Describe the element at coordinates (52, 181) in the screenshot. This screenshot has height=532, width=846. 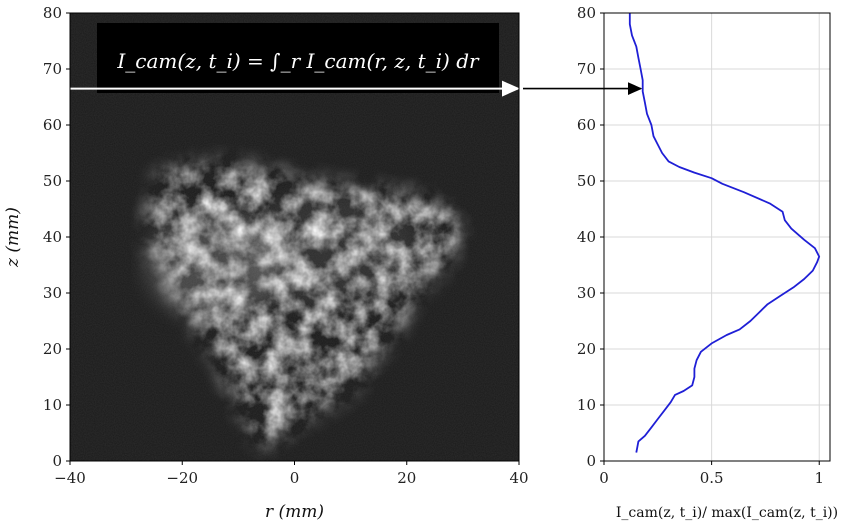
I see `left-y-tick-label: 50` at that location.